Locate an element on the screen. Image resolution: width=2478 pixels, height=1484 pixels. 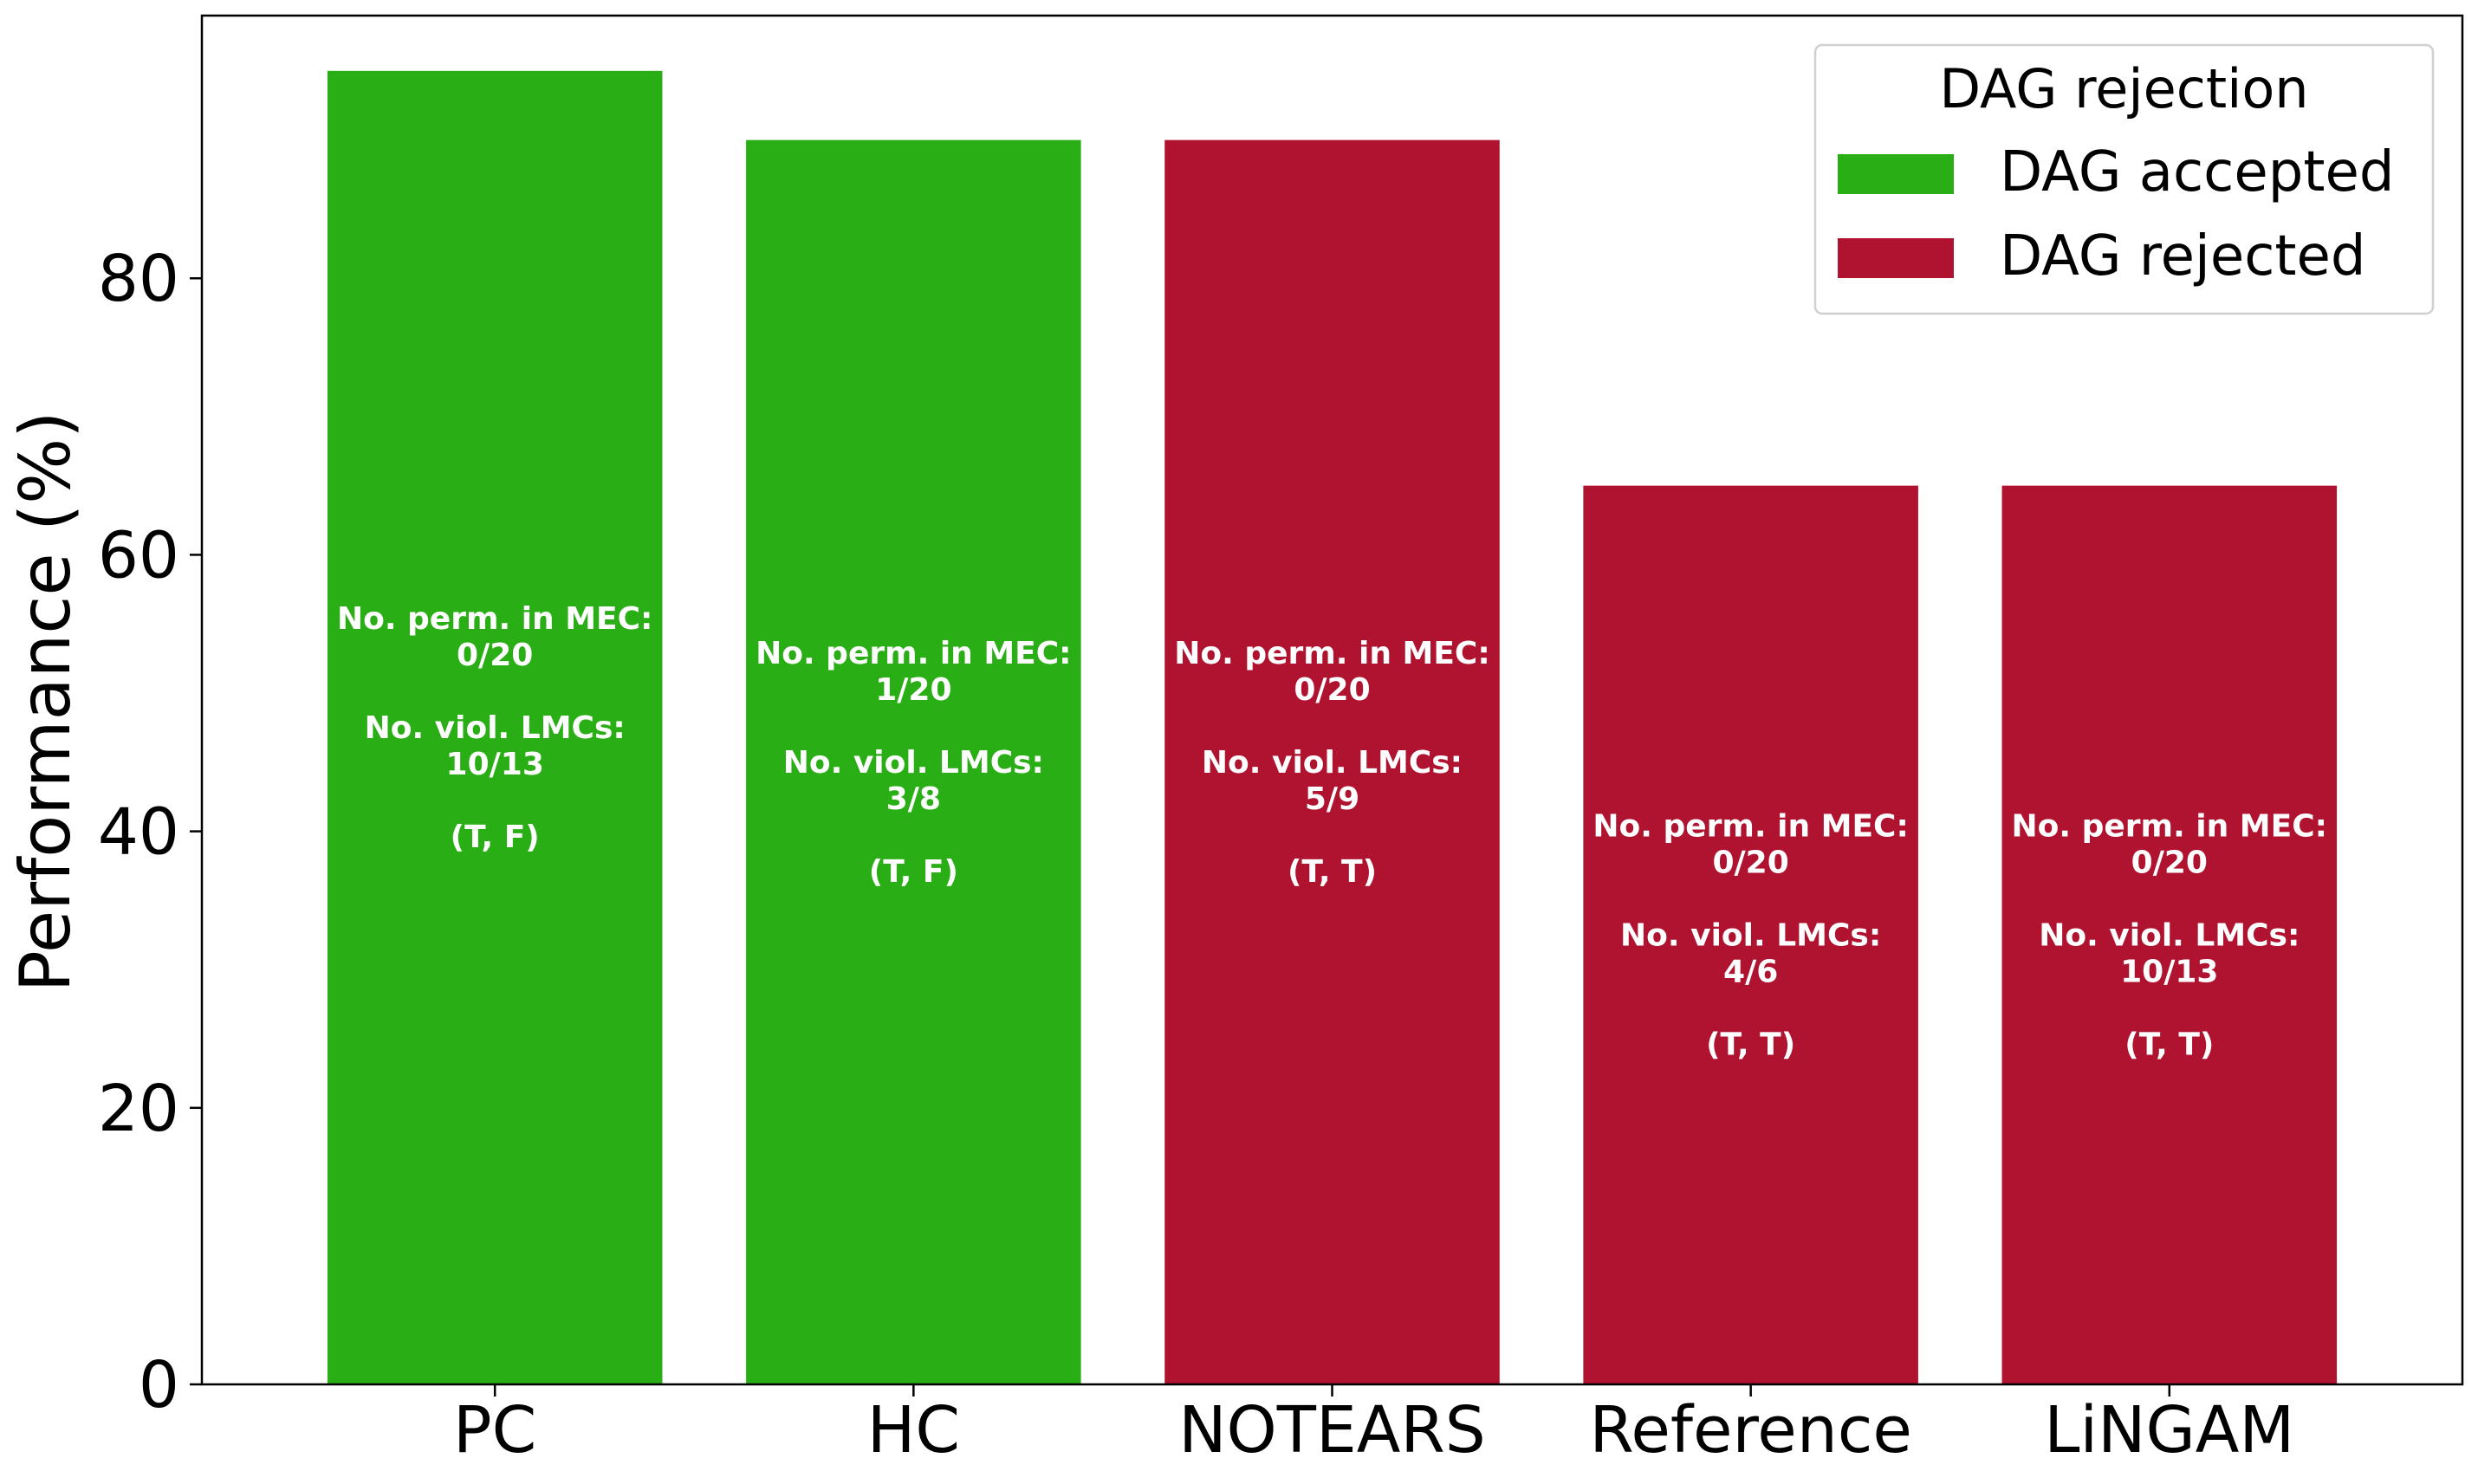
legend-label-rejected: DAG rejected is located at coordinates (2182, 256).